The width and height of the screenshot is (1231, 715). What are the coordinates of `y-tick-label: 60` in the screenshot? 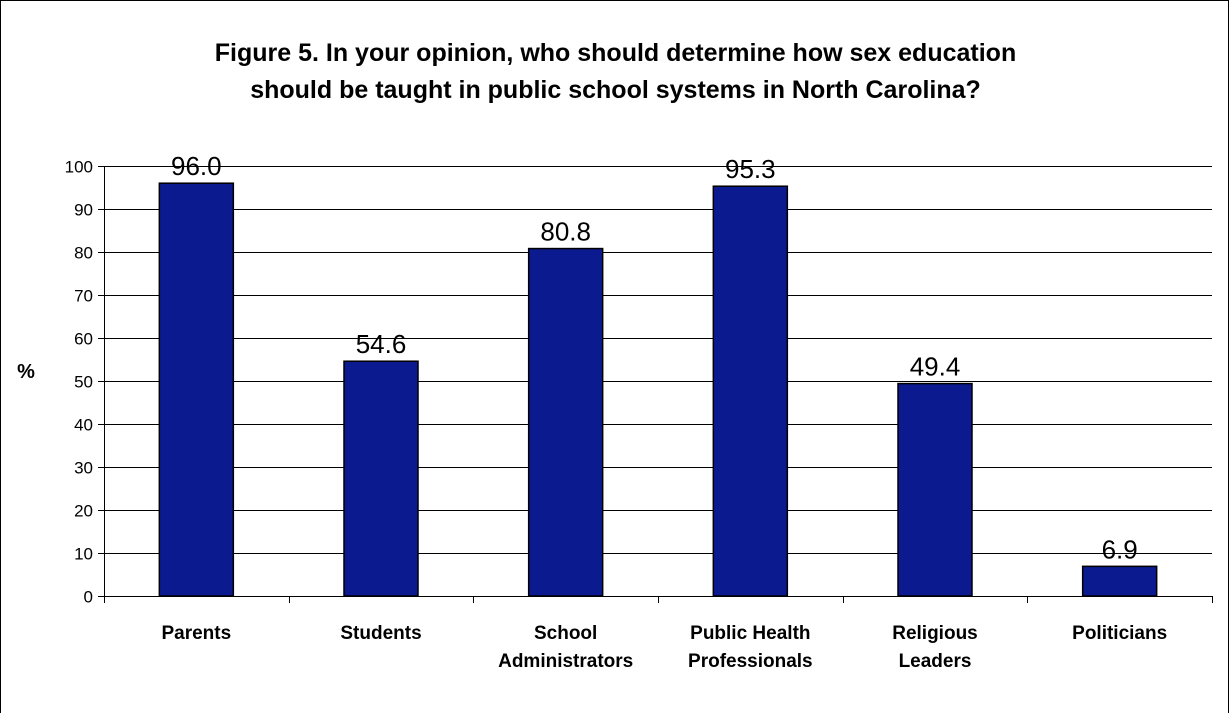 It's located at (83, 339).